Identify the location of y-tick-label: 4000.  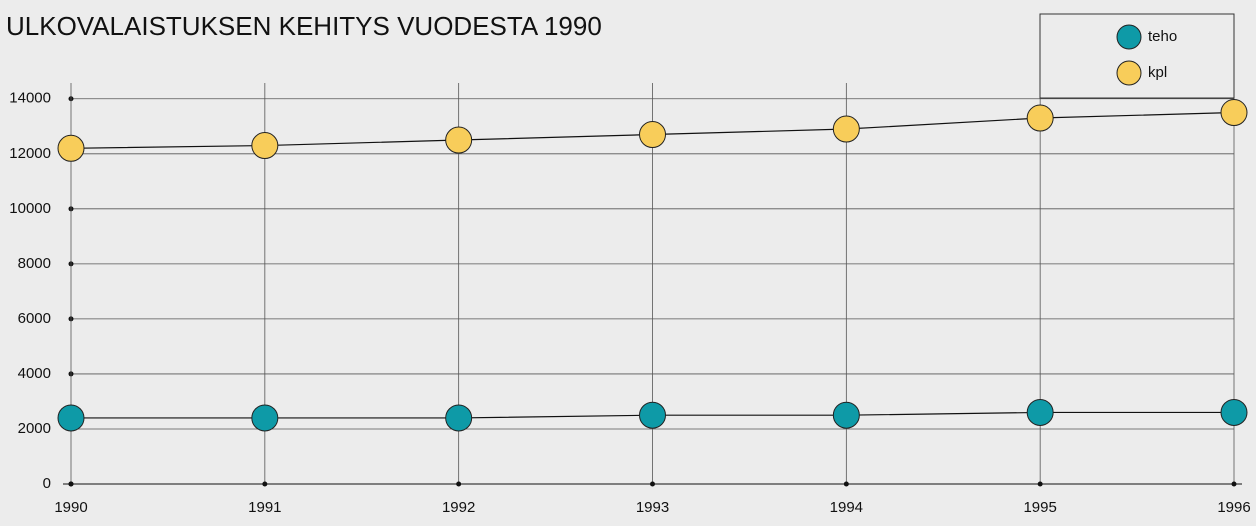
(34, 373).